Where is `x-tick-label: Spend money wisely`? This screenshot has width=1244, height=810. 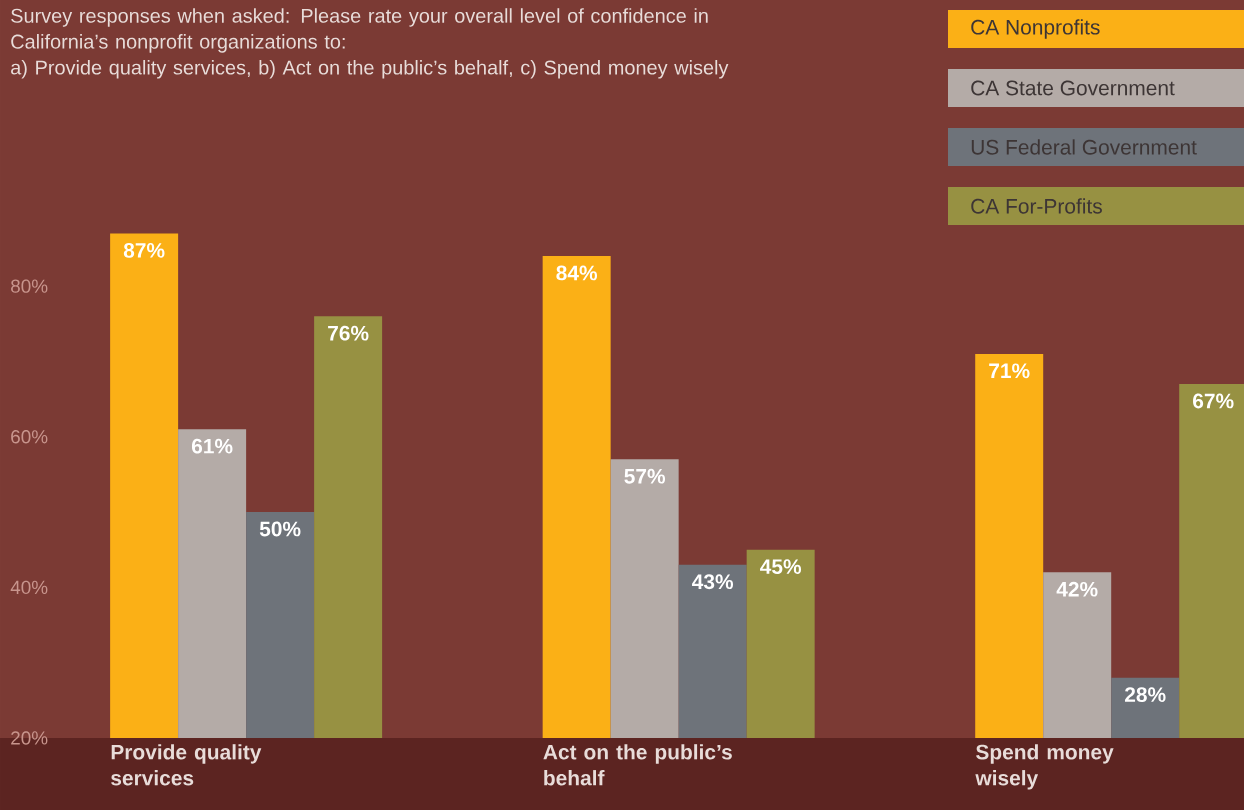 x-tick-label: Spend money wisely is located at coordinates (1044, 767).